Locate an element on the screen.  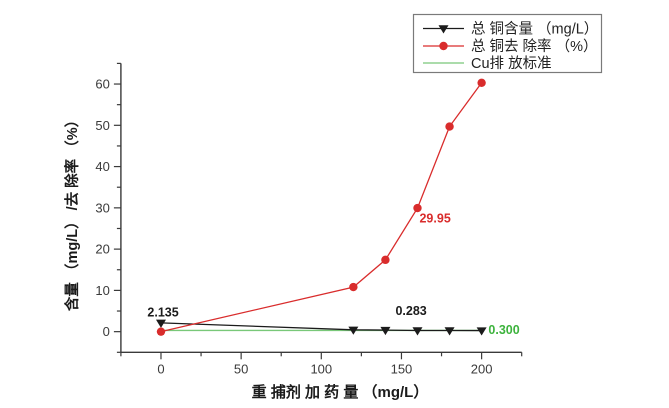
x-tick-label: 0 is located at coordinates (160, 368).